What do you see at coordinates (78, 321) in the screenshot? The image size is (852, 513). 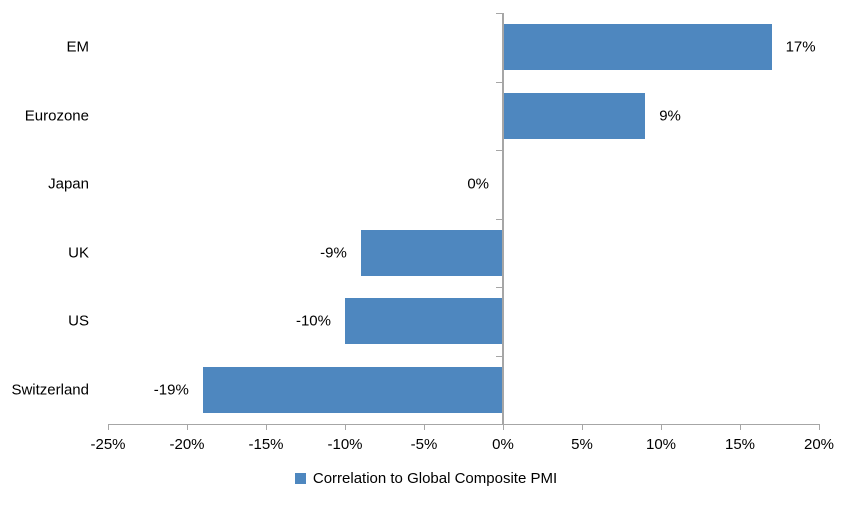 I see `category-label-us: US` at bounding box center [78, 321].